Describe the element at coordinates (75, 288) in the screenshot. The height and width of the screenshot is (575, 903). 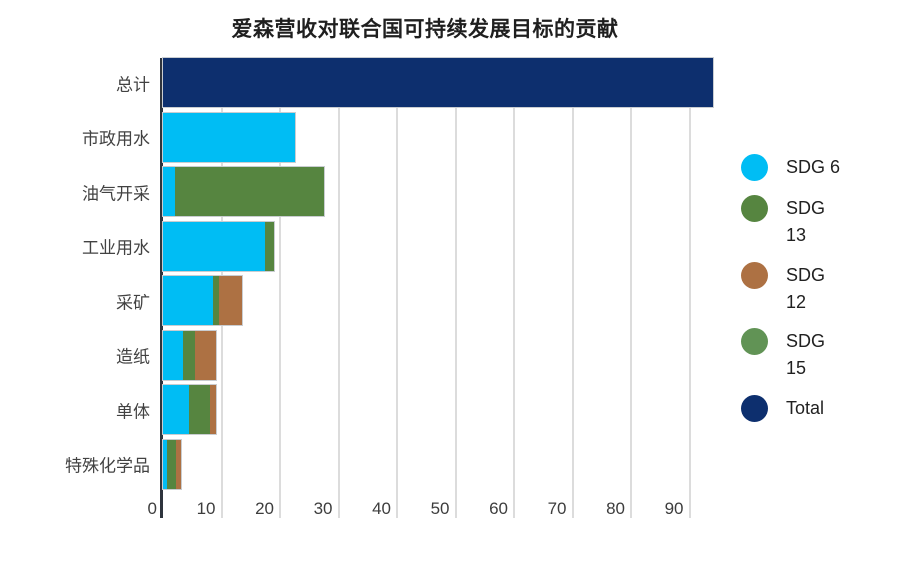
I see `y-axis-labels: 总计市政用水油气开采工业用水采矿造纸单体特殊化学品` at that location.